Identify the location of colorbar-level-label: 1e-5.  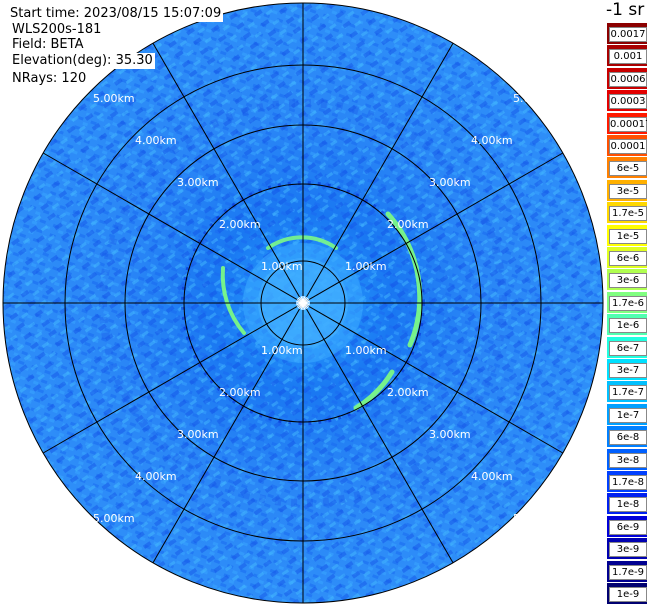
(628, 236).